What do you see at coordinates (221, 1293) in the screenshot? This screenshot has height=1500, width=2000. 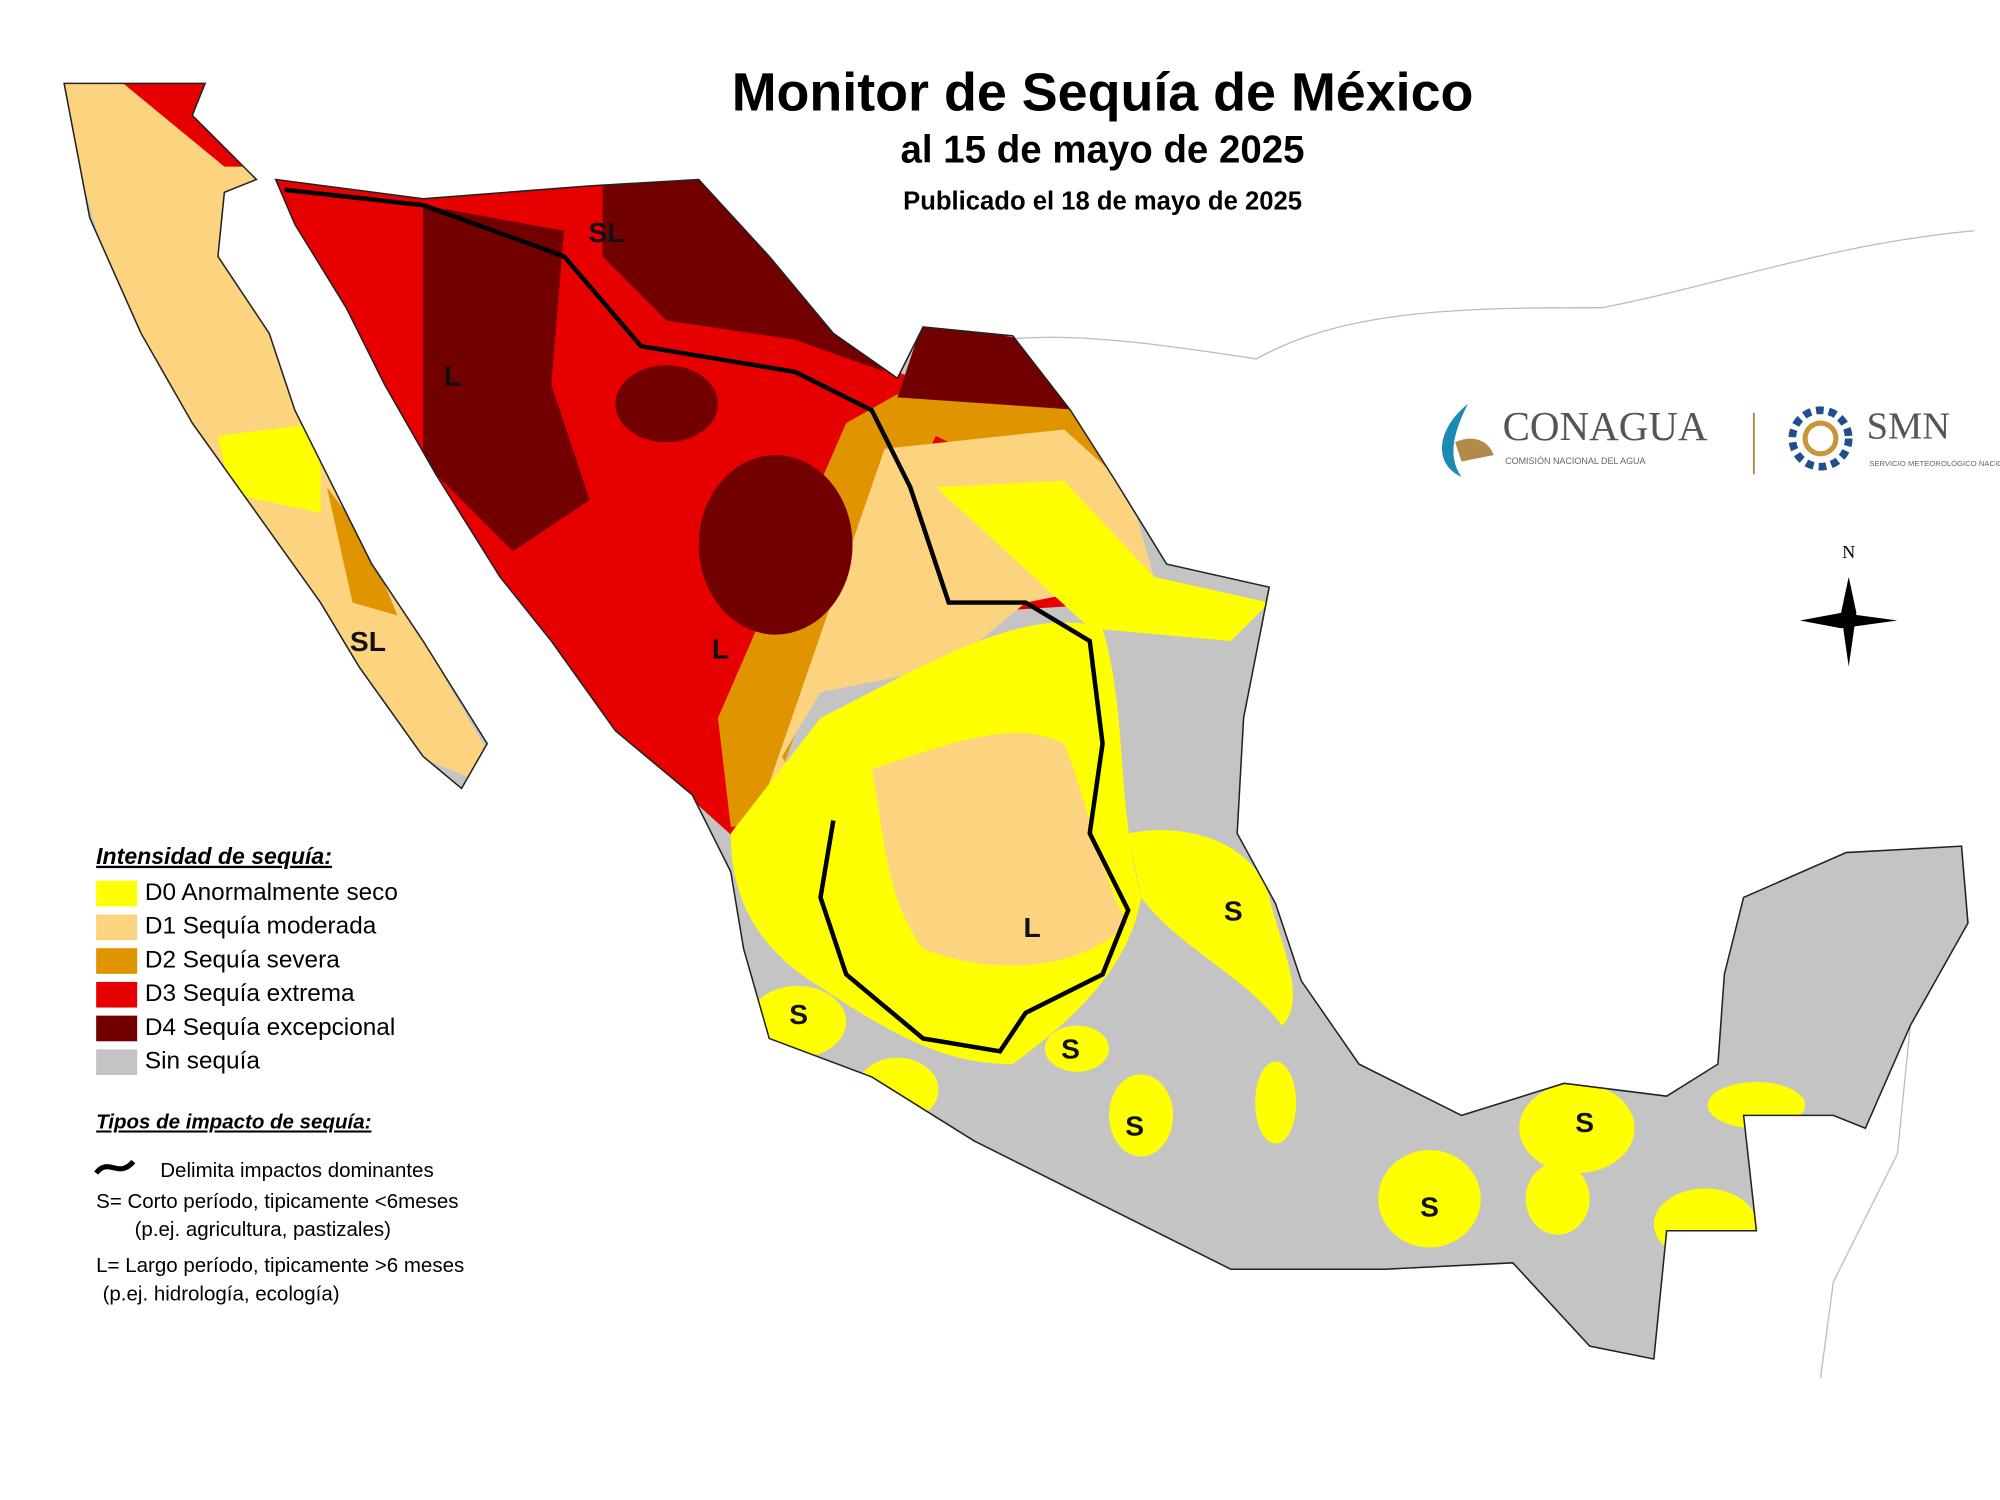 I see `impact-long-example: (p.ej. hidrología, ecología)` at bounding box center [221, 1293].